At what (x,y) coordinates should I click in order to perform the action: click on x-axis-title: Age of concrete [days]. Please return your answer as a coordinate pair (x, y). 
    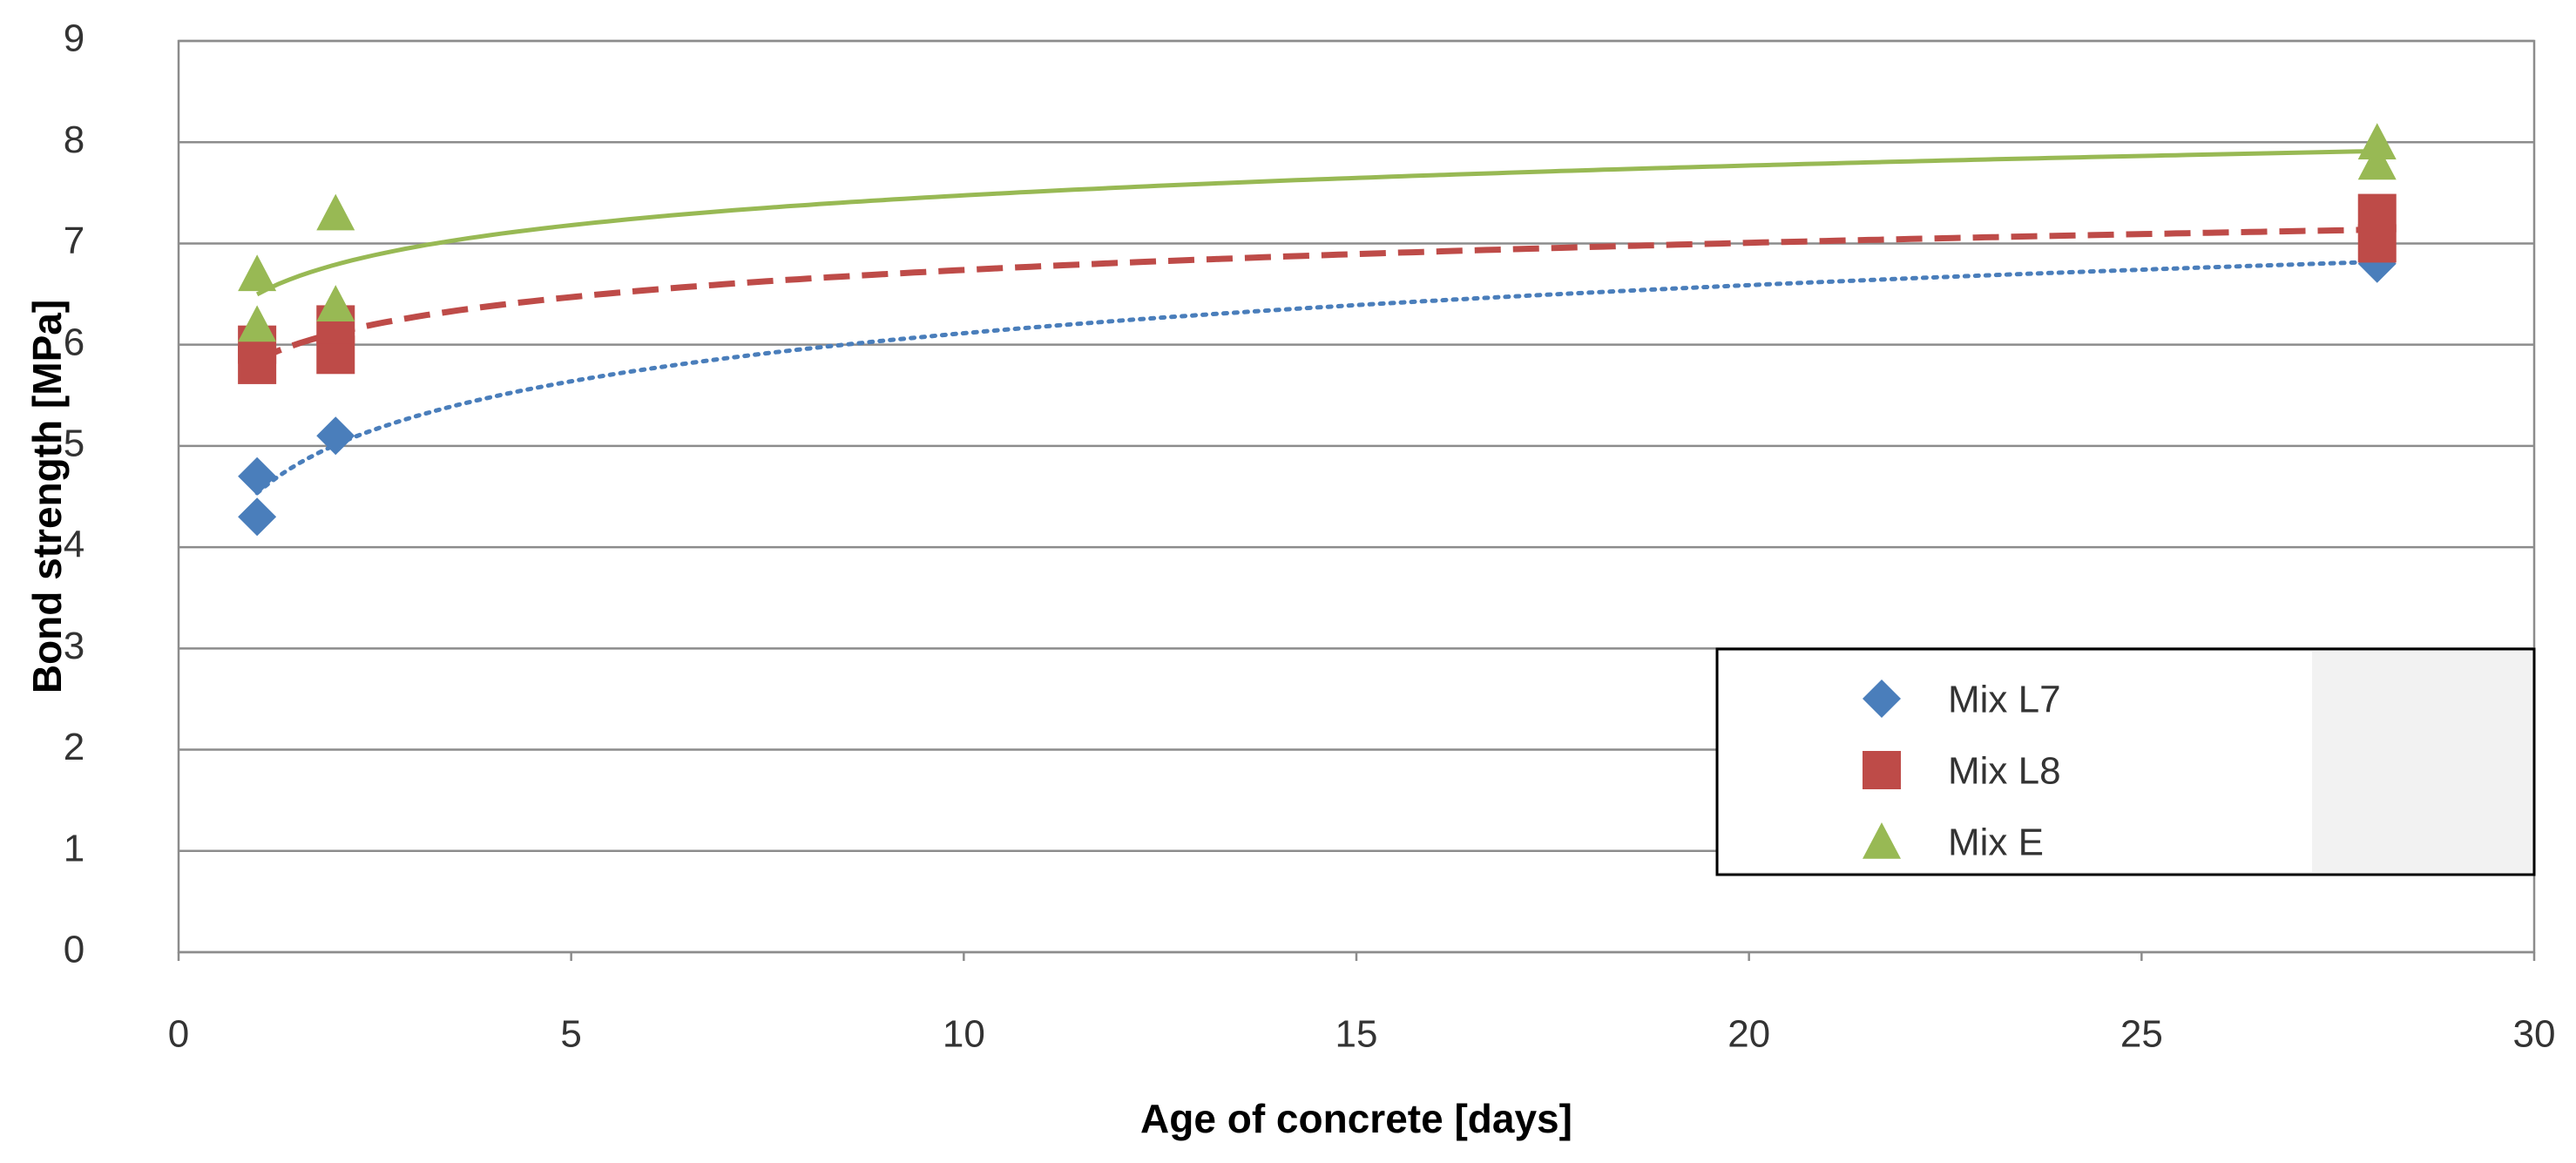
    Looking at the image, I should click on (1356, 1118).